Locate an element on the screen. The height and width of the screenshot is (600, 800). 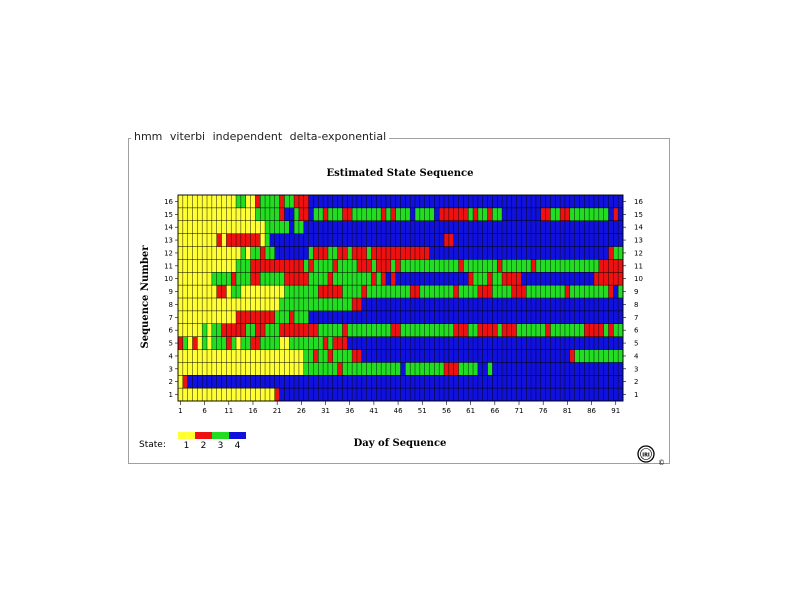
x-tick-label: 21 is located at coordinates (277, 411).